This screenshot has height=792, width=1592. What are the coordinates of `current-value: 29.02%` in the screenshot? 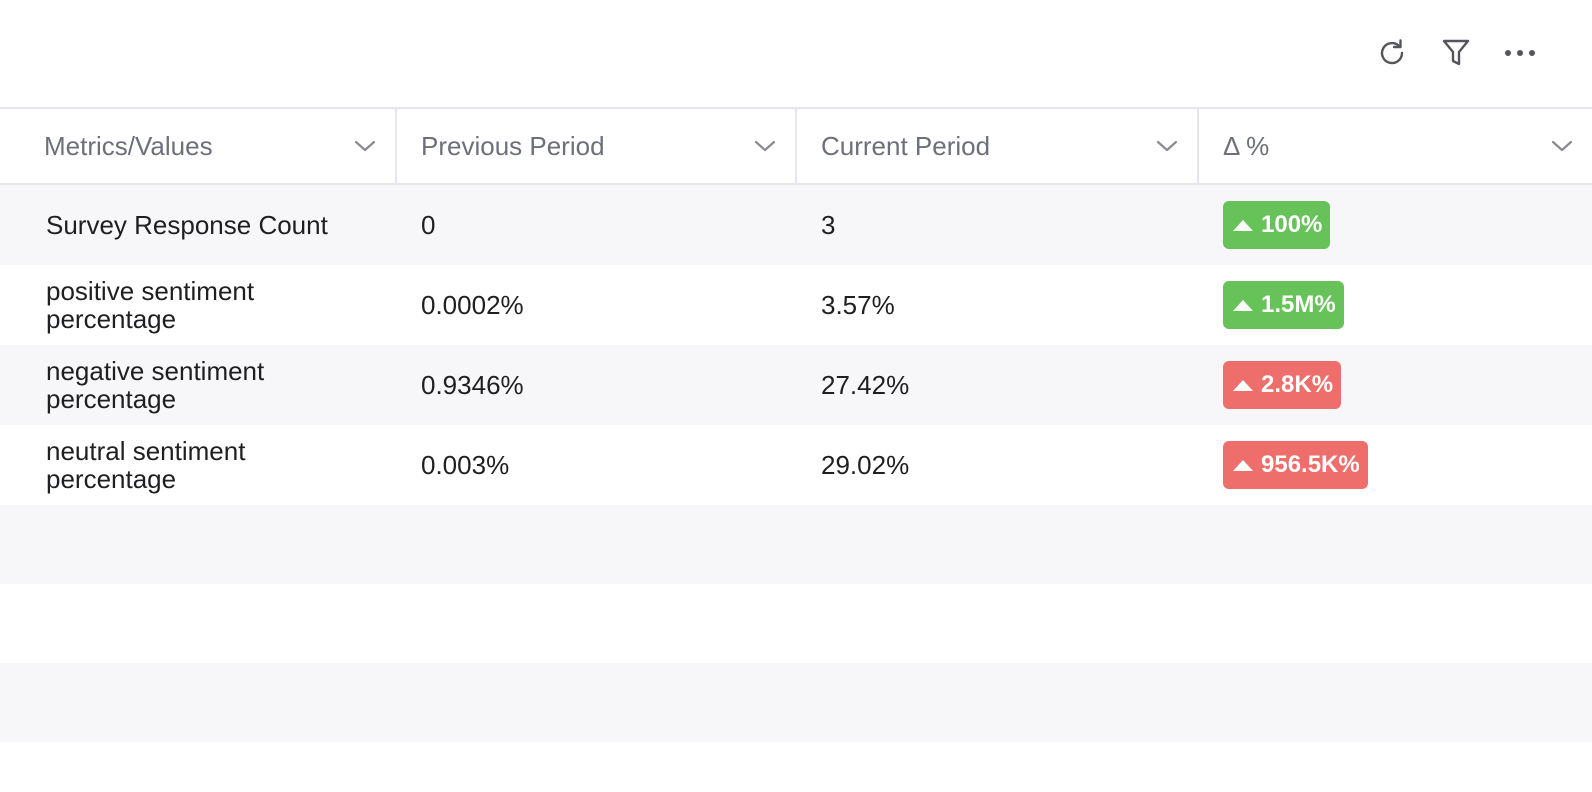 It's located at (865, 465).